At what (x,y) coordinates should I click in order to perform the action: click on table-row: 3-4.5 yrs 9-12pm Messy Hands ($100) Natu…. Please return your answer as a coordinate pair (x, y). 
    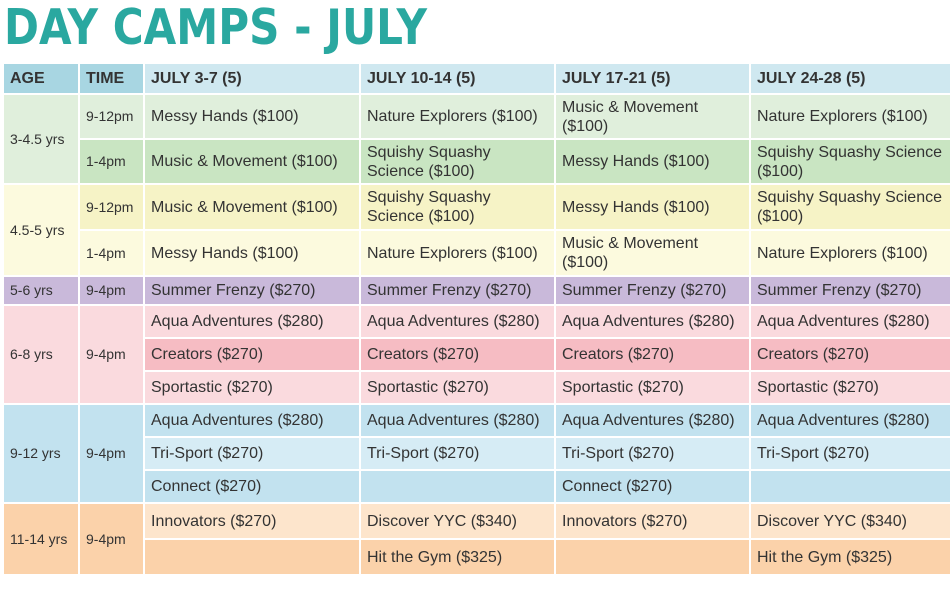
    Looking at the image, I should click on (477, 139).